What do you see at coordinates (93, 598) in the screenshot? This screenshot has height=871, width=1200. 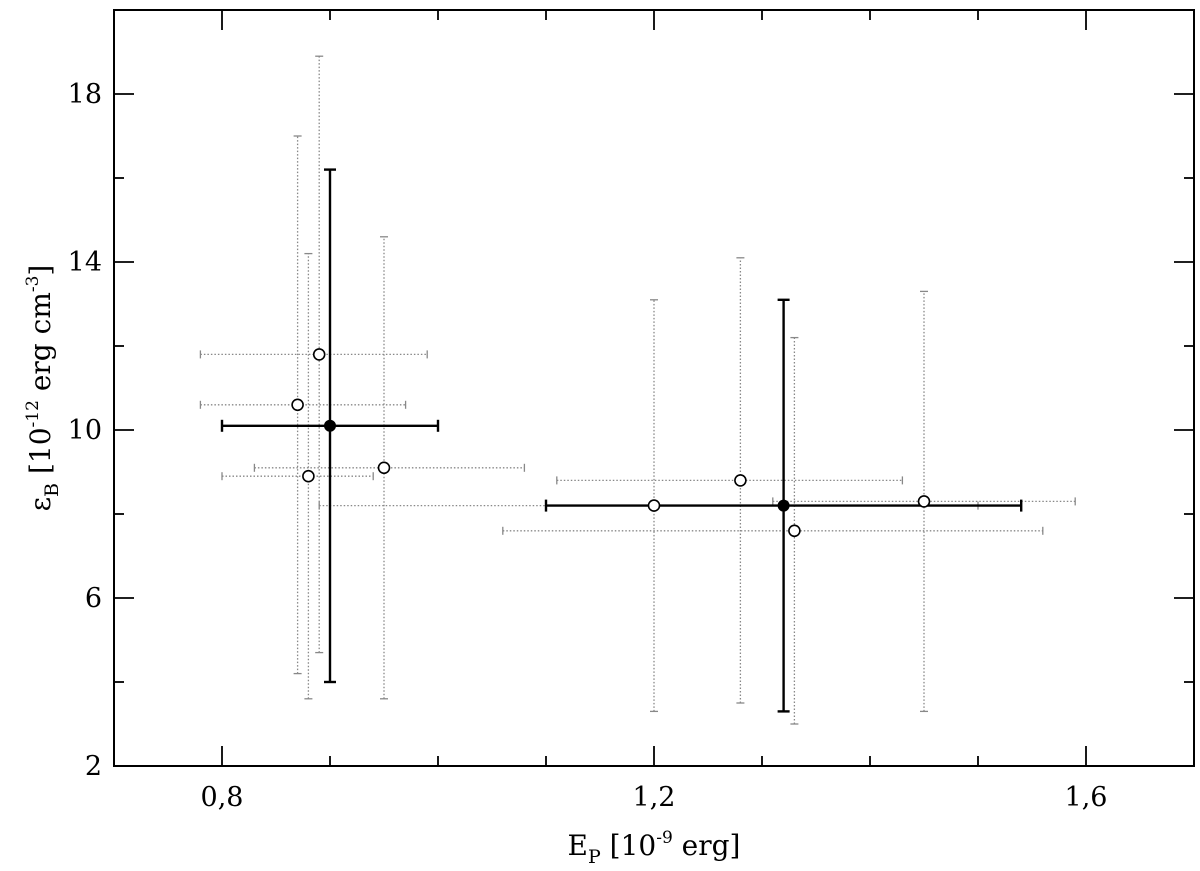 I see `y-tick-label: 6` at bounding box center [93, 598].